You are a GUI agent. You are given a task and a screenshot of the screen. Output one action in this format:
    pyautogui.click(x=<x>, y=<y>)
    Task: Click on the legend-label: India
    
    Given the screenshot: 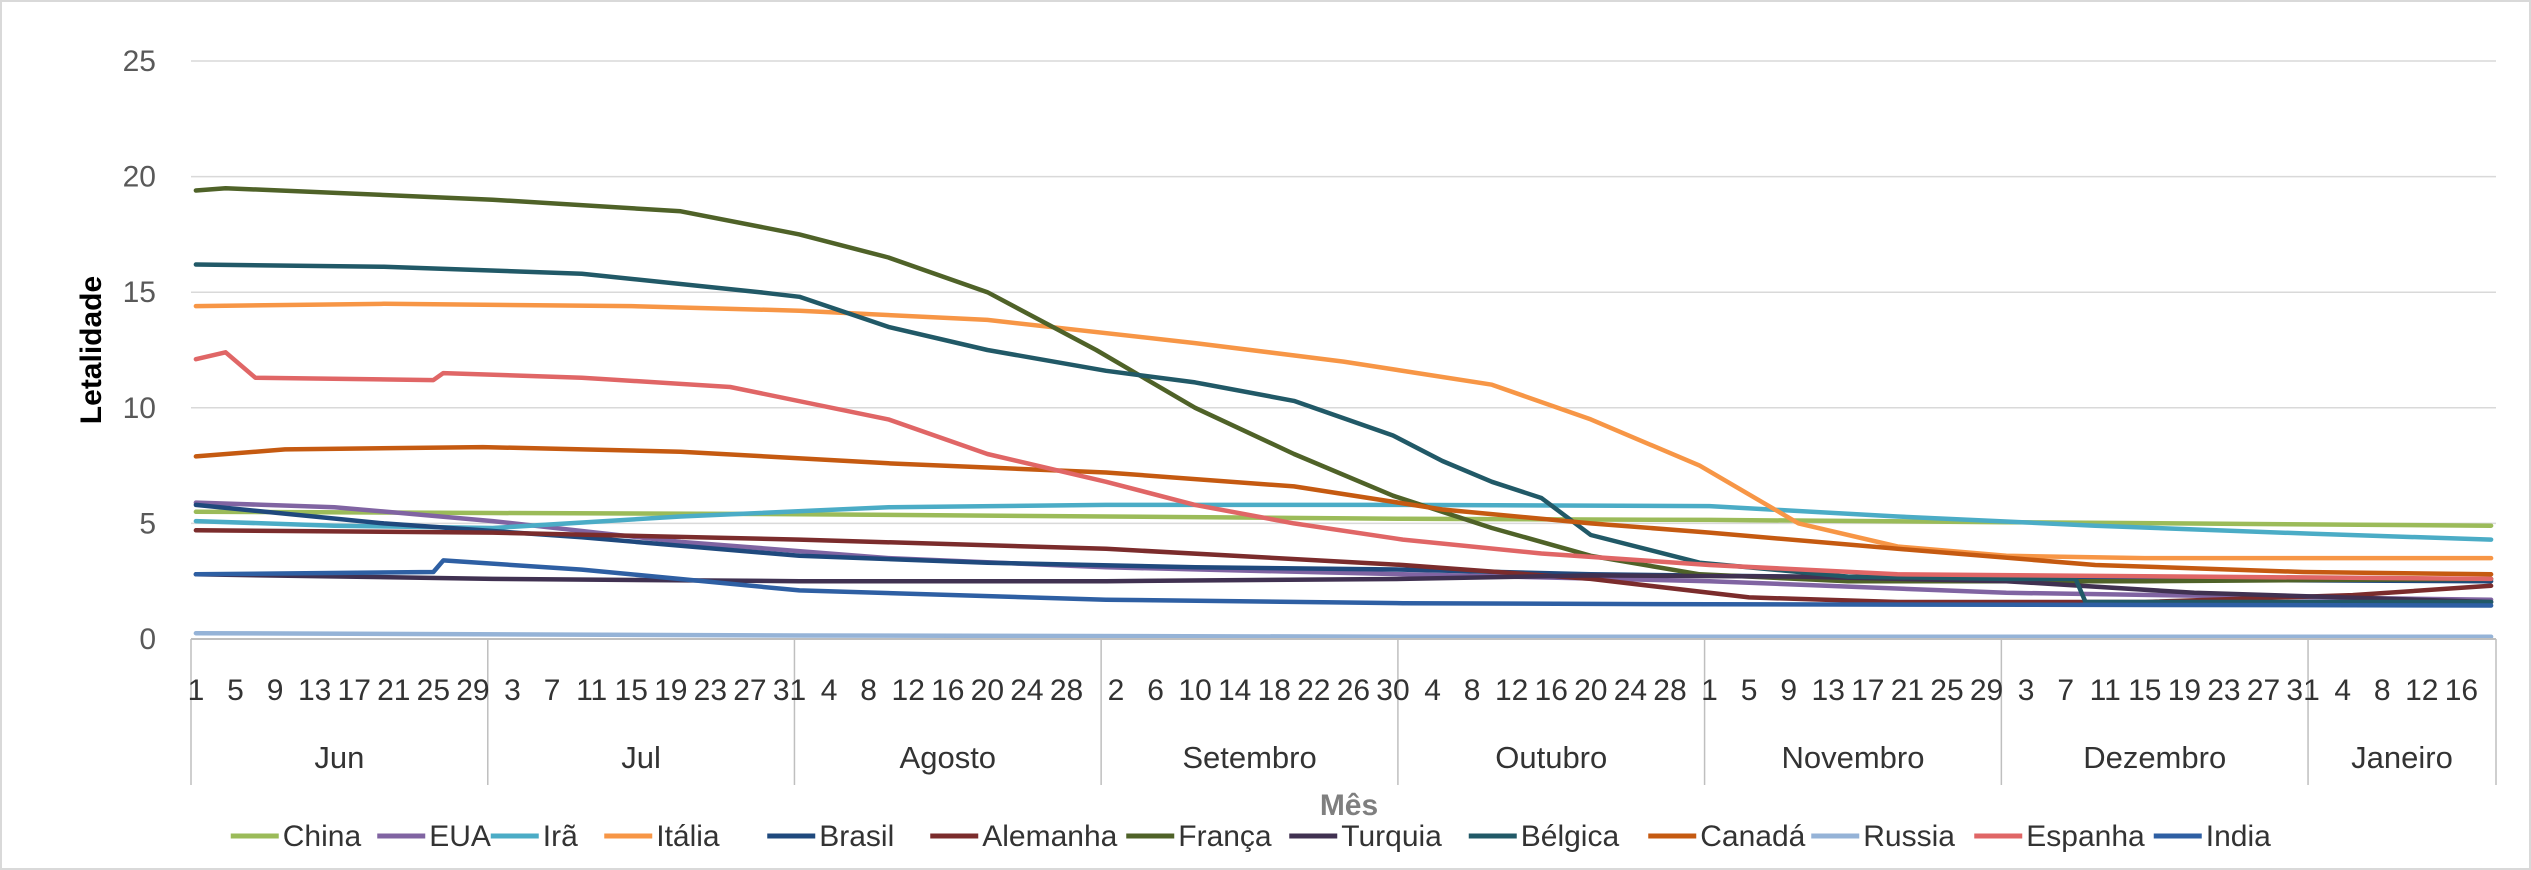 What is the action you would take?
    pyautogui.click(x=2238, y=836)
    